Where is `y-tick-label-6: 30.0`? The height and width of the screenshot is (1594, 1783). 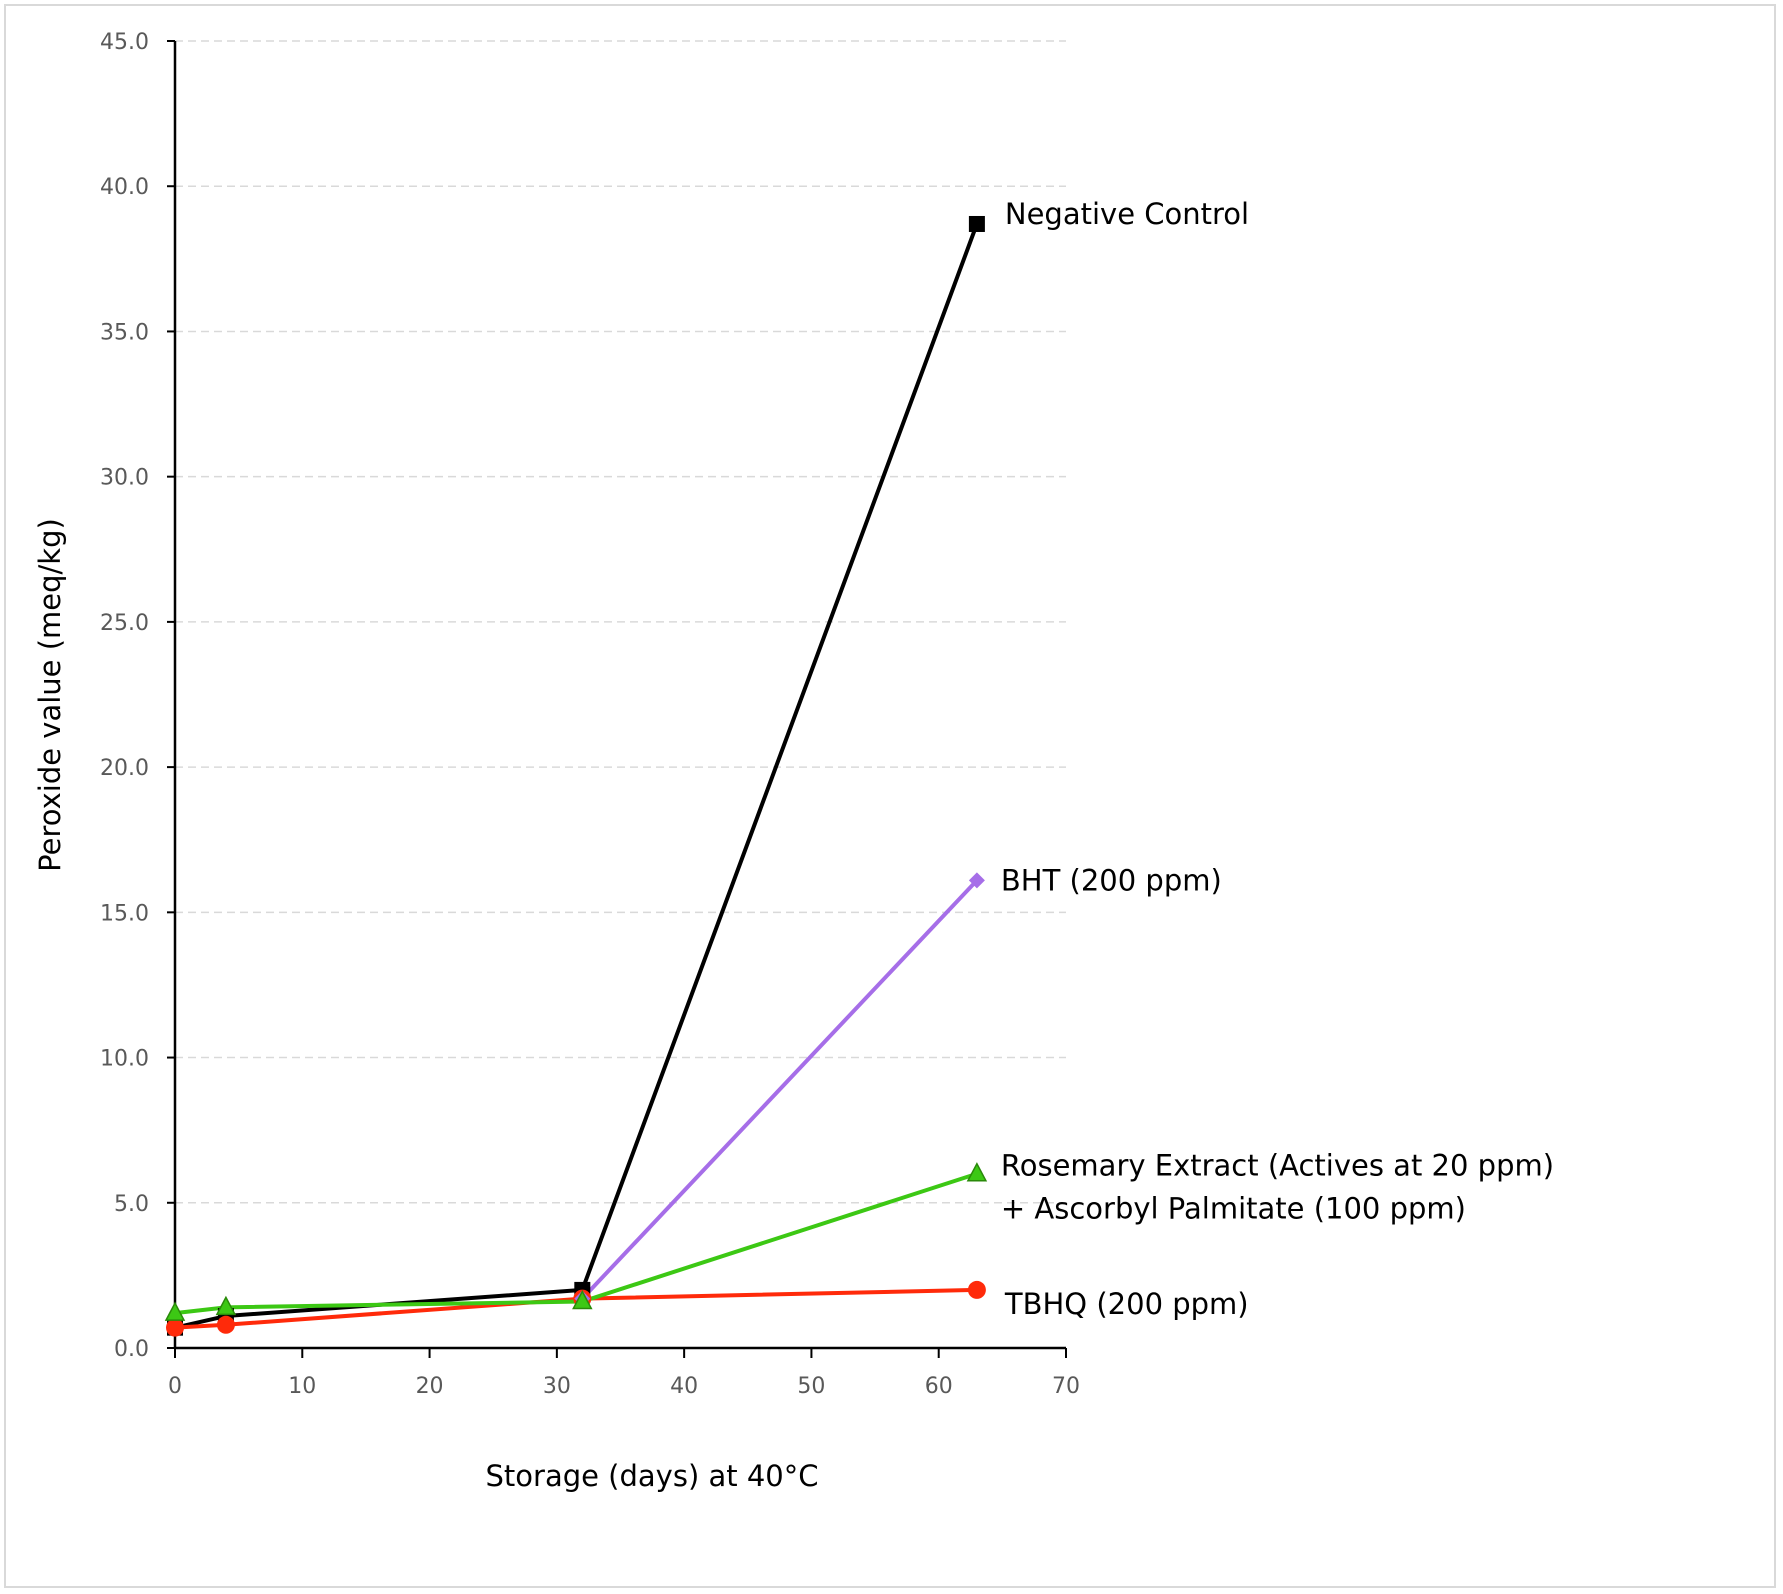
y-tick-label-6: 30.0 is located at coordinates (124, 478).